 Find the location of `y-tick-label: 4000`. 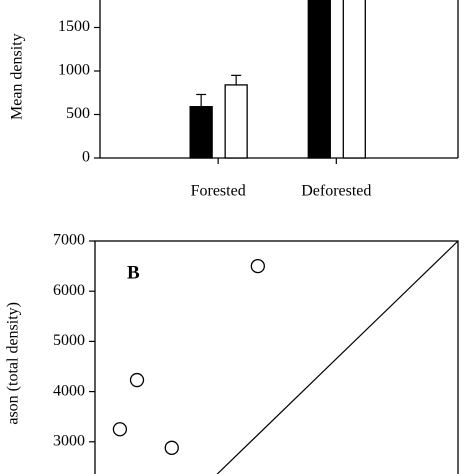

y-tick-label: 4000 is located at coordinates (69, 390).